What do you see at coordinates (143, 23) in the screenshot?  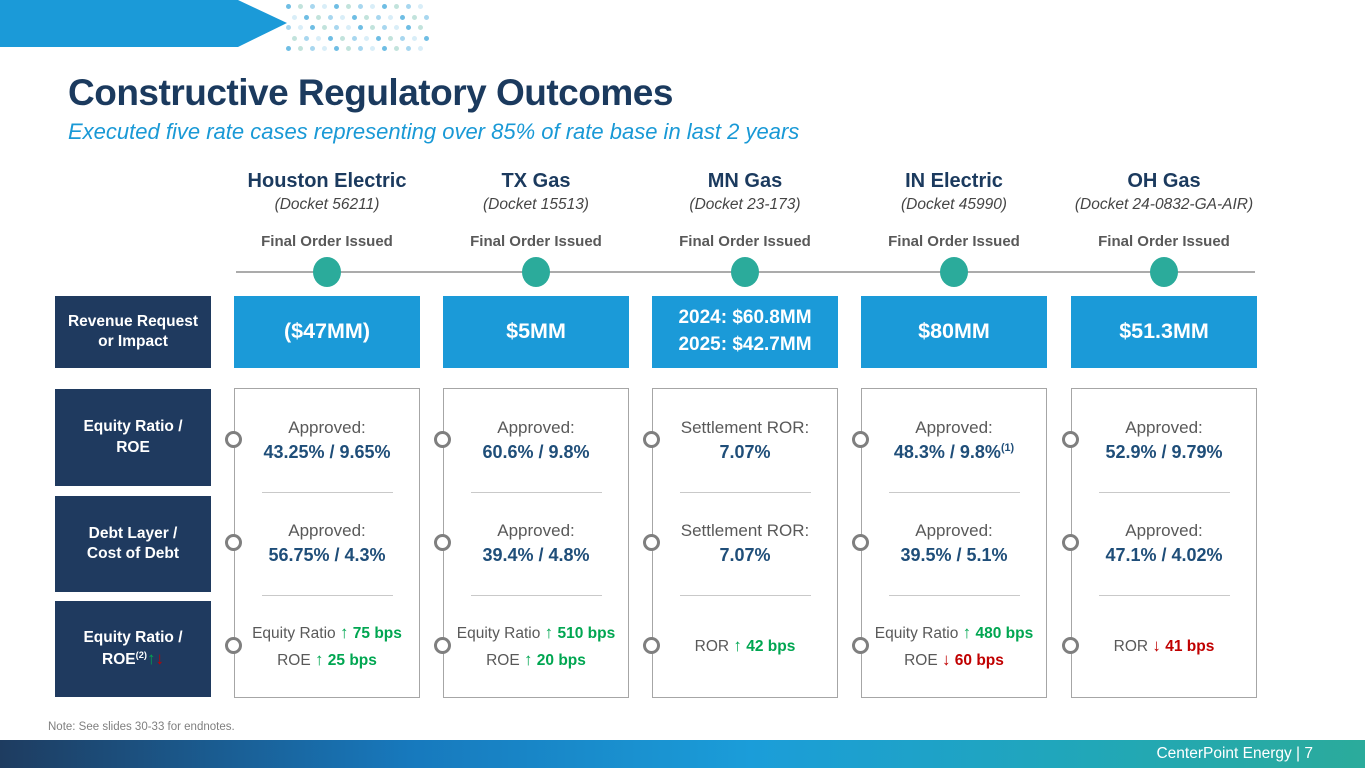 I see `header-arrow-decoration` at bounding box center [143, 23].